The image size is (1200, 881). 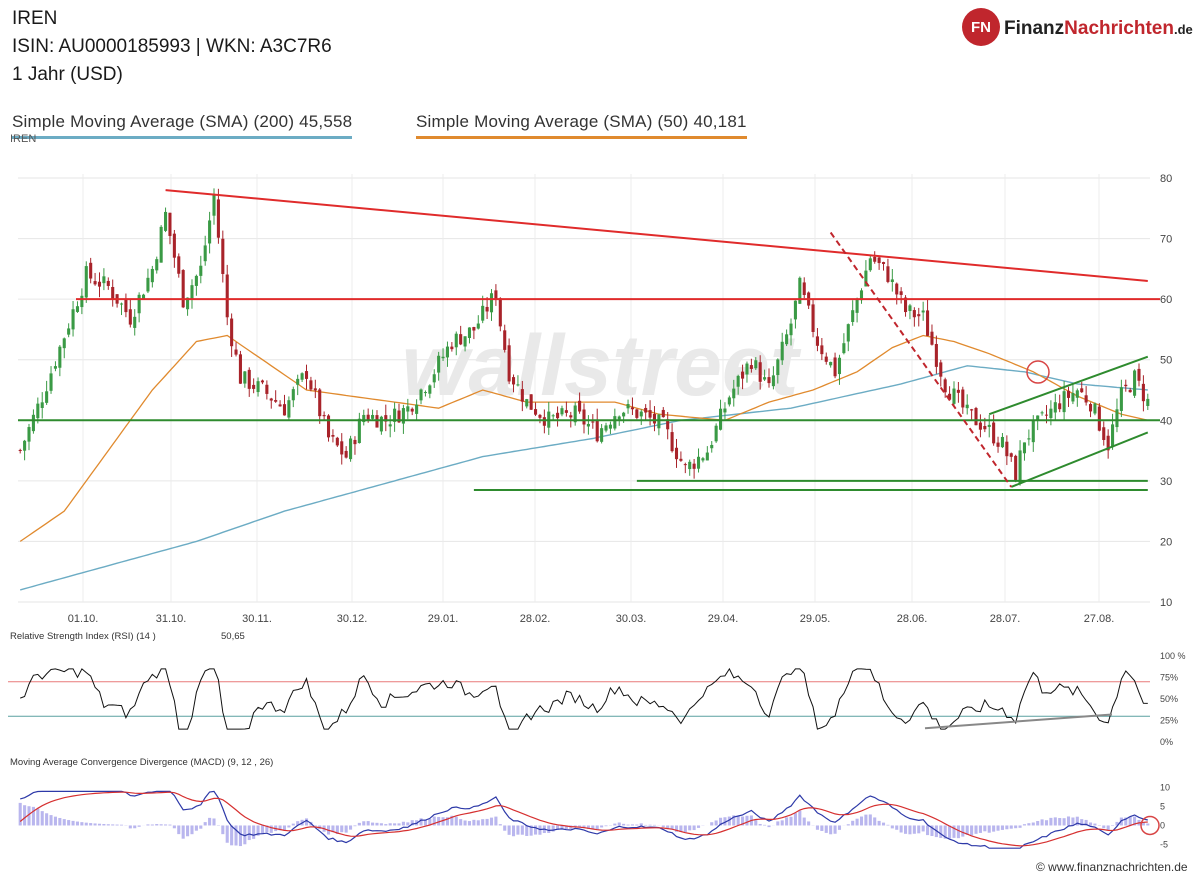 What do you see at coordinates (1077, 28) in the screenshot?
I see `finanznachrichten-logo: FN FinanzNachrichten.de` at bounding box center [1077, 28].